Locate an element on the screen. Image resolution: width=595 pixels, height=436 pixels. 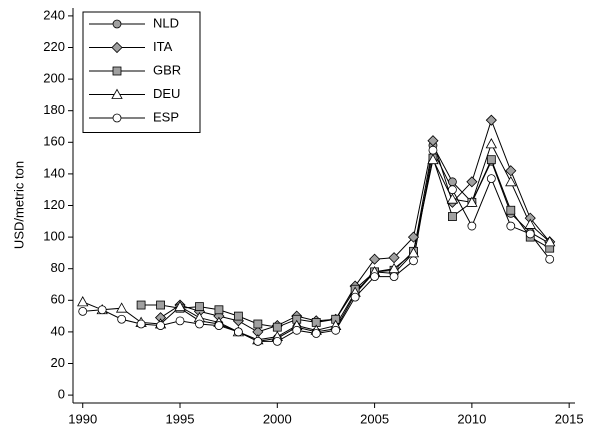
y-tick-label: 140 is located at coordinates (54, 172).